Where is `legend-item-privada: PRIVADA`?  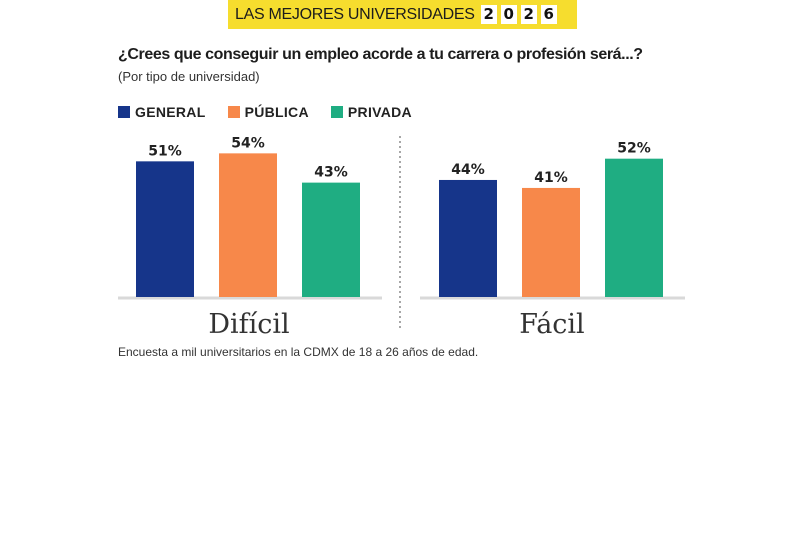
legend-item-privada: PRIVADA is located at coordinates (371, 112).